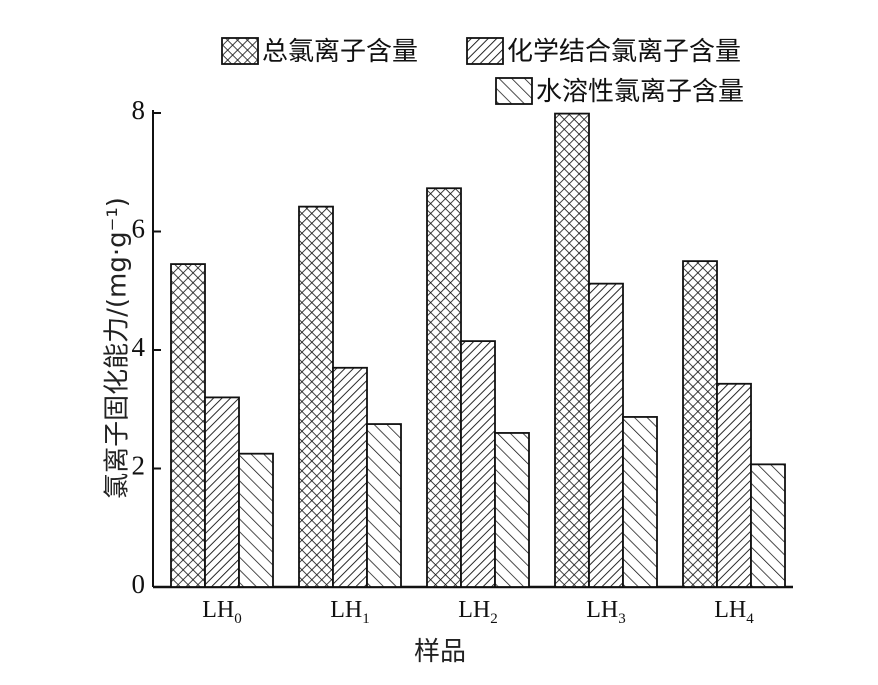  What do you see at coordinates (238, 619) in the screenshot?
I see `x-tick-label-subscript: 0` at bounding box center [238, 619].